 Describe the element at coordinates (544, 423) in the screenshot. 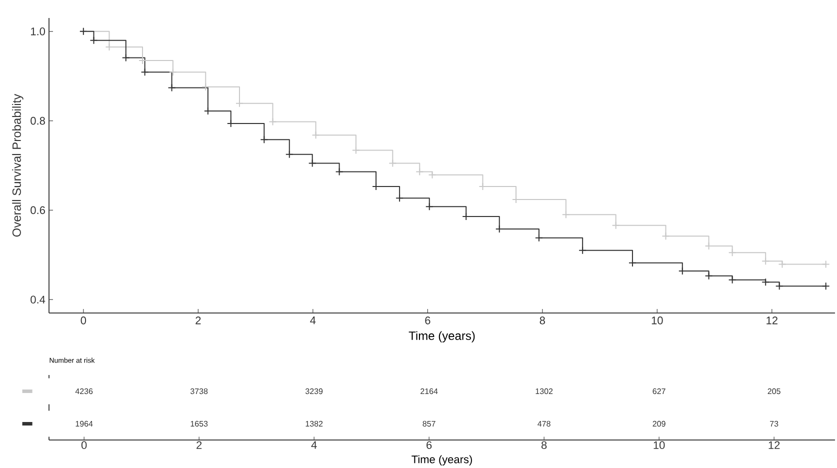

I see `data-label: 478` at that location.